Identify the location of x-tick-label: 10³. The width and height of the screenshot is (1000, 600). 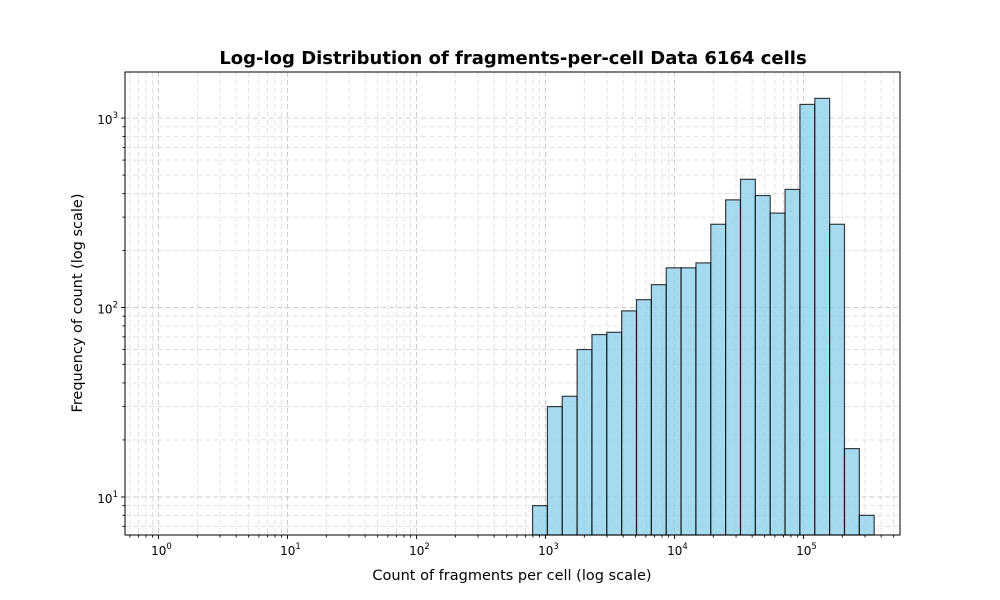
(548, 550).